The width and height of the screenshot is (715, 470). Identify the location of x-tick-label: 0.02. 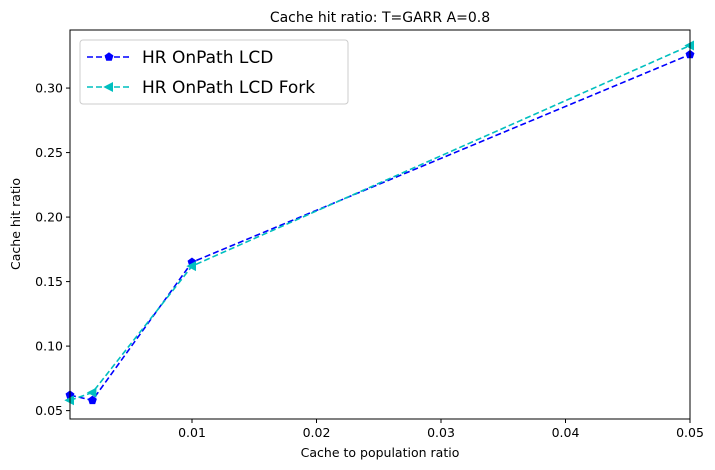
(317, 432).